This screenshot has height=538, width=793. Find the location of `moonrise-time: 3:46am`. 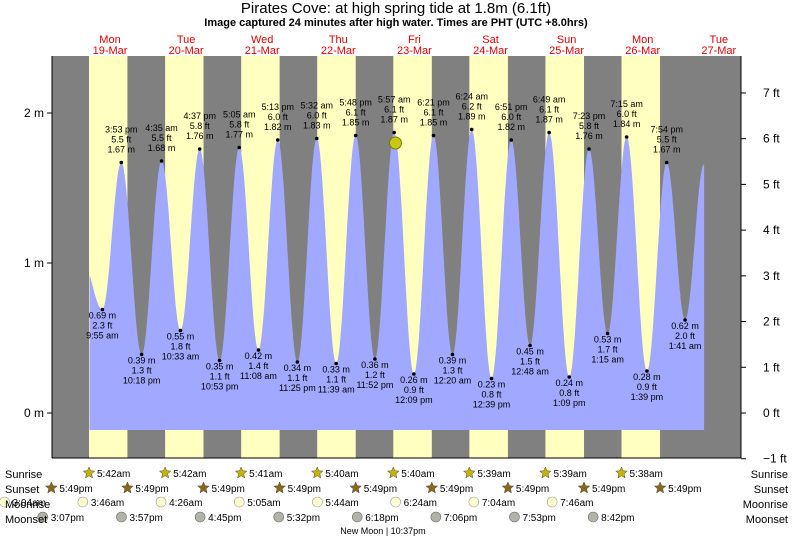

moonrise-time: 3:46am is located at coordinates (107, 503).